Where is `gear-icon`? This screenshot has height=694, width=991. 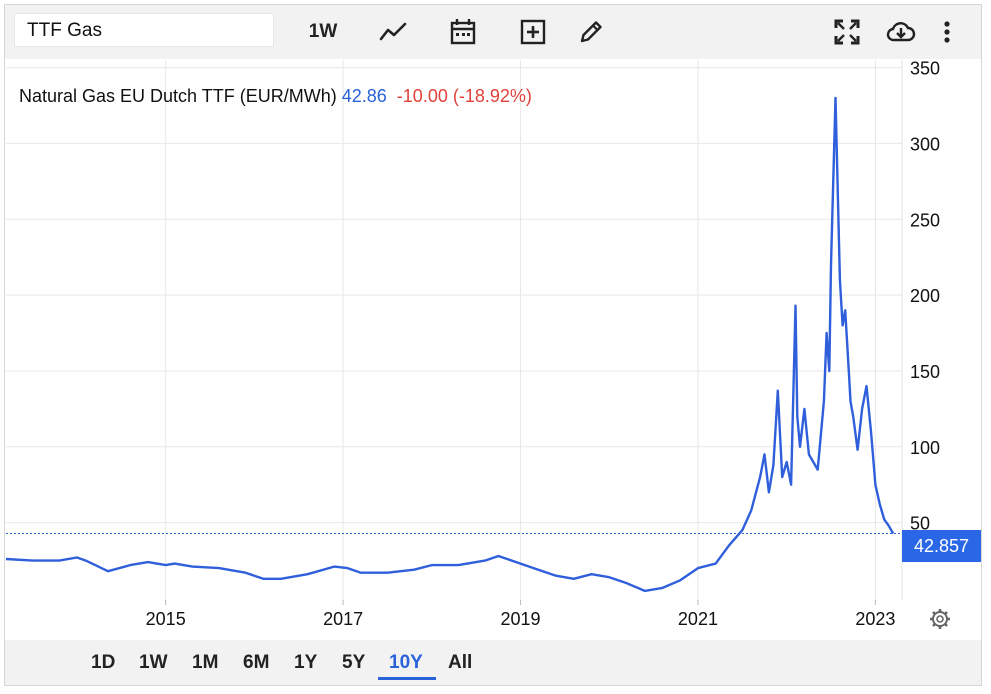
gear-icon is located at coordinates (940, 619).